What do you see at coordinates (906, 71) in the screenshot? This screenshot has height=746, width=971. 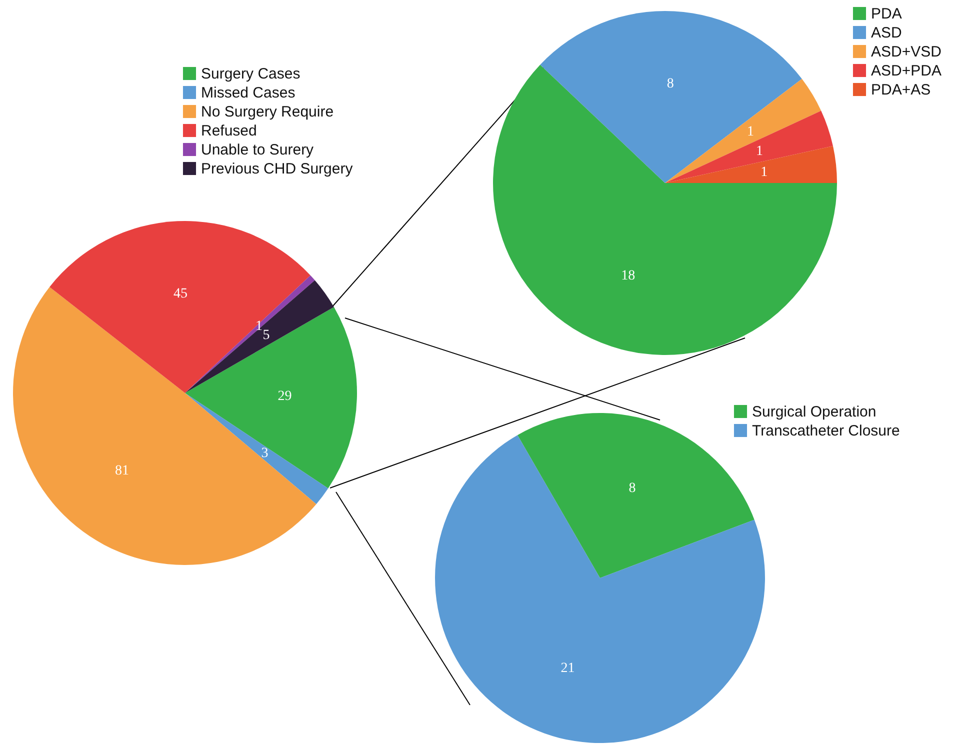 I see `legend-label: ASD+PDA` at bounding box center [906, 71].